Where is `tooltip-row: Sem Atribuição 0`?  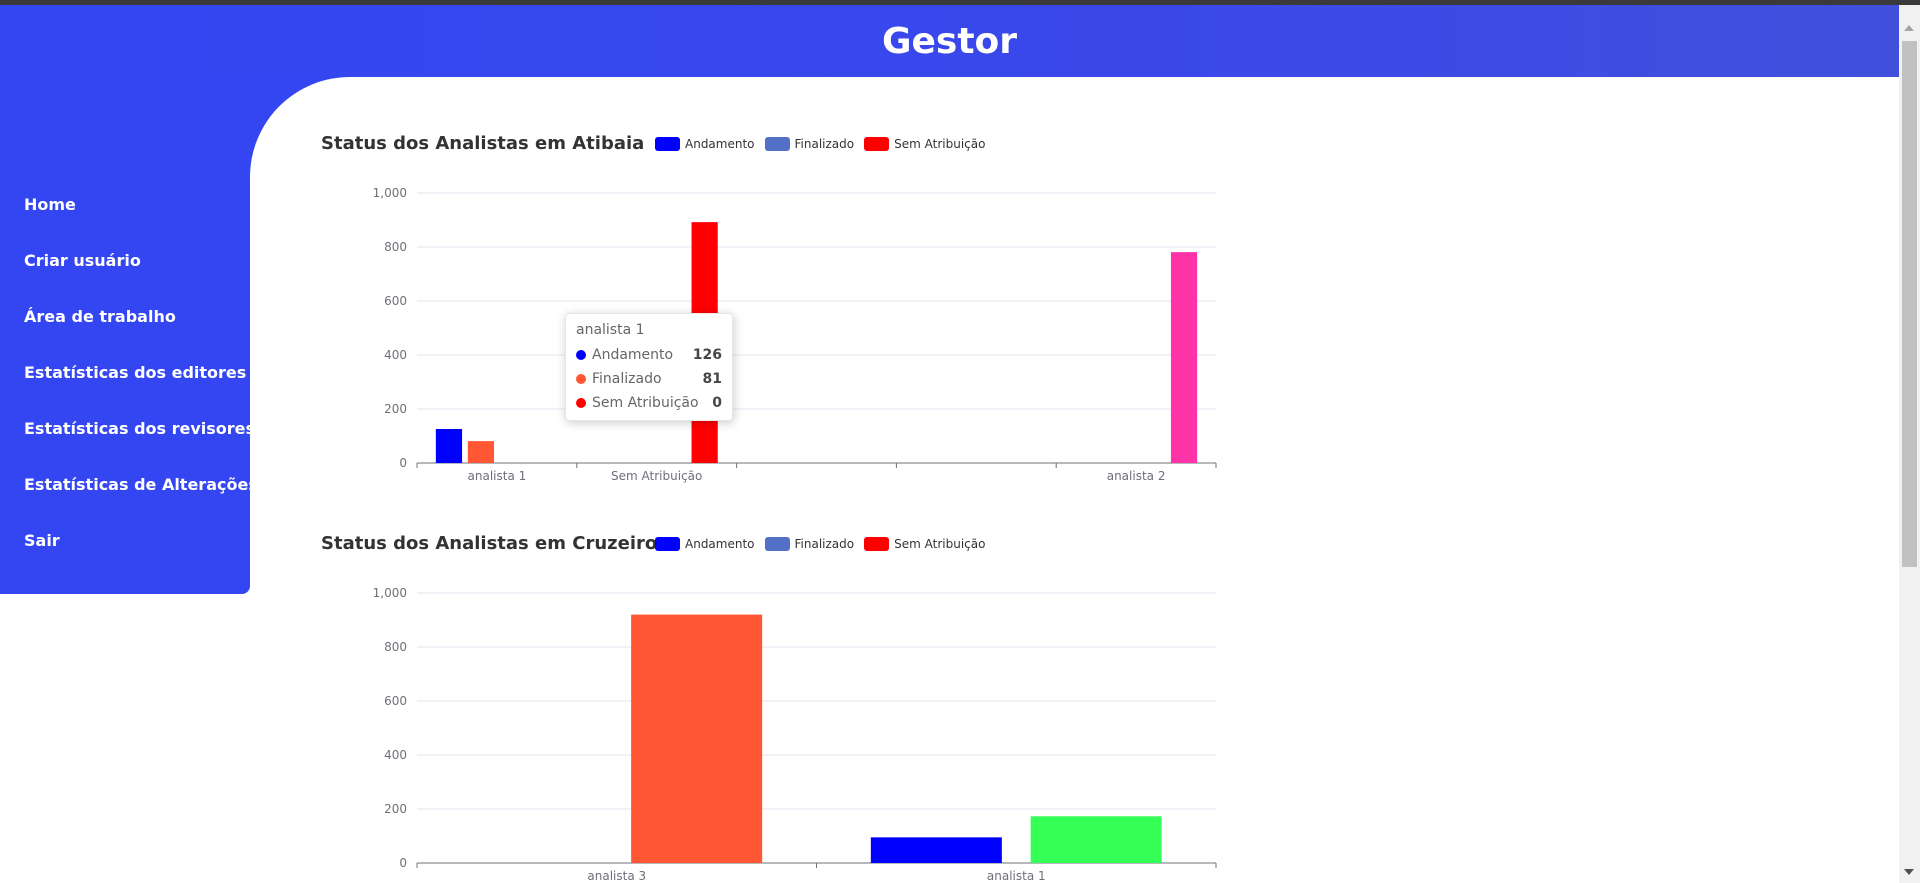
tooltip-row: Sem Atribuição 0 is located at coordinates (649, 403).